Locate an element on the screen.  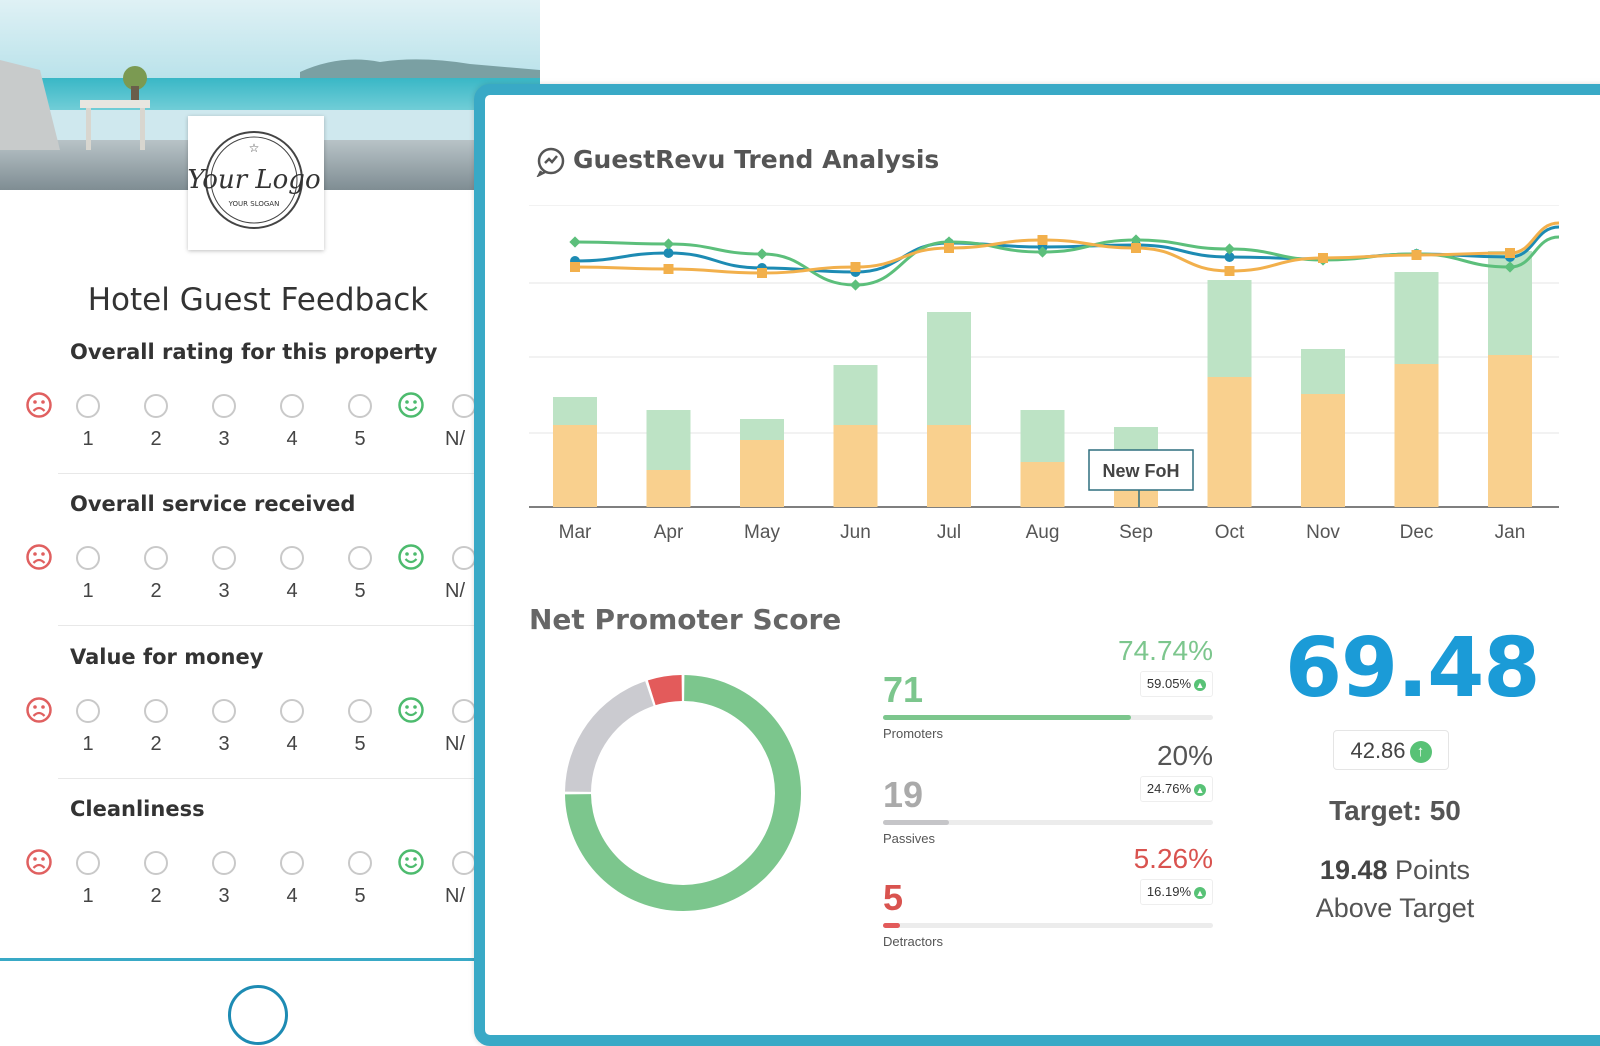
passives-bar is located at coordinates (1048, 822).